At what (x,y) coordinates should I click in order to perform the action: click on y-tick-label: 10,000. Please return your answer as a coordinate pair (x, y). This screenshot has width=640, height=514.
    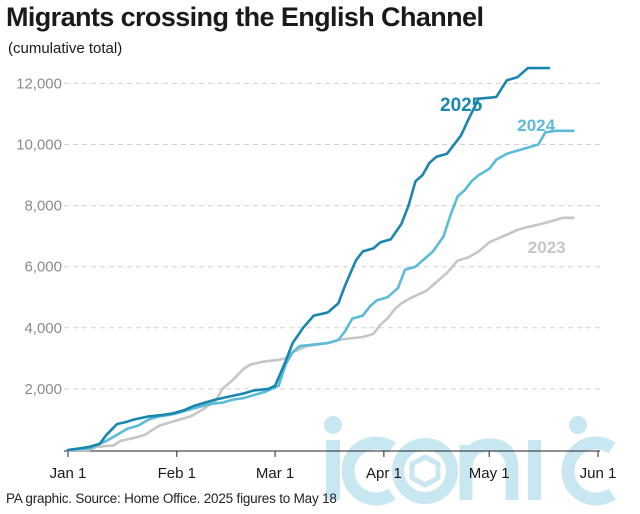
    Looking at the image, I should click on (39, 145).